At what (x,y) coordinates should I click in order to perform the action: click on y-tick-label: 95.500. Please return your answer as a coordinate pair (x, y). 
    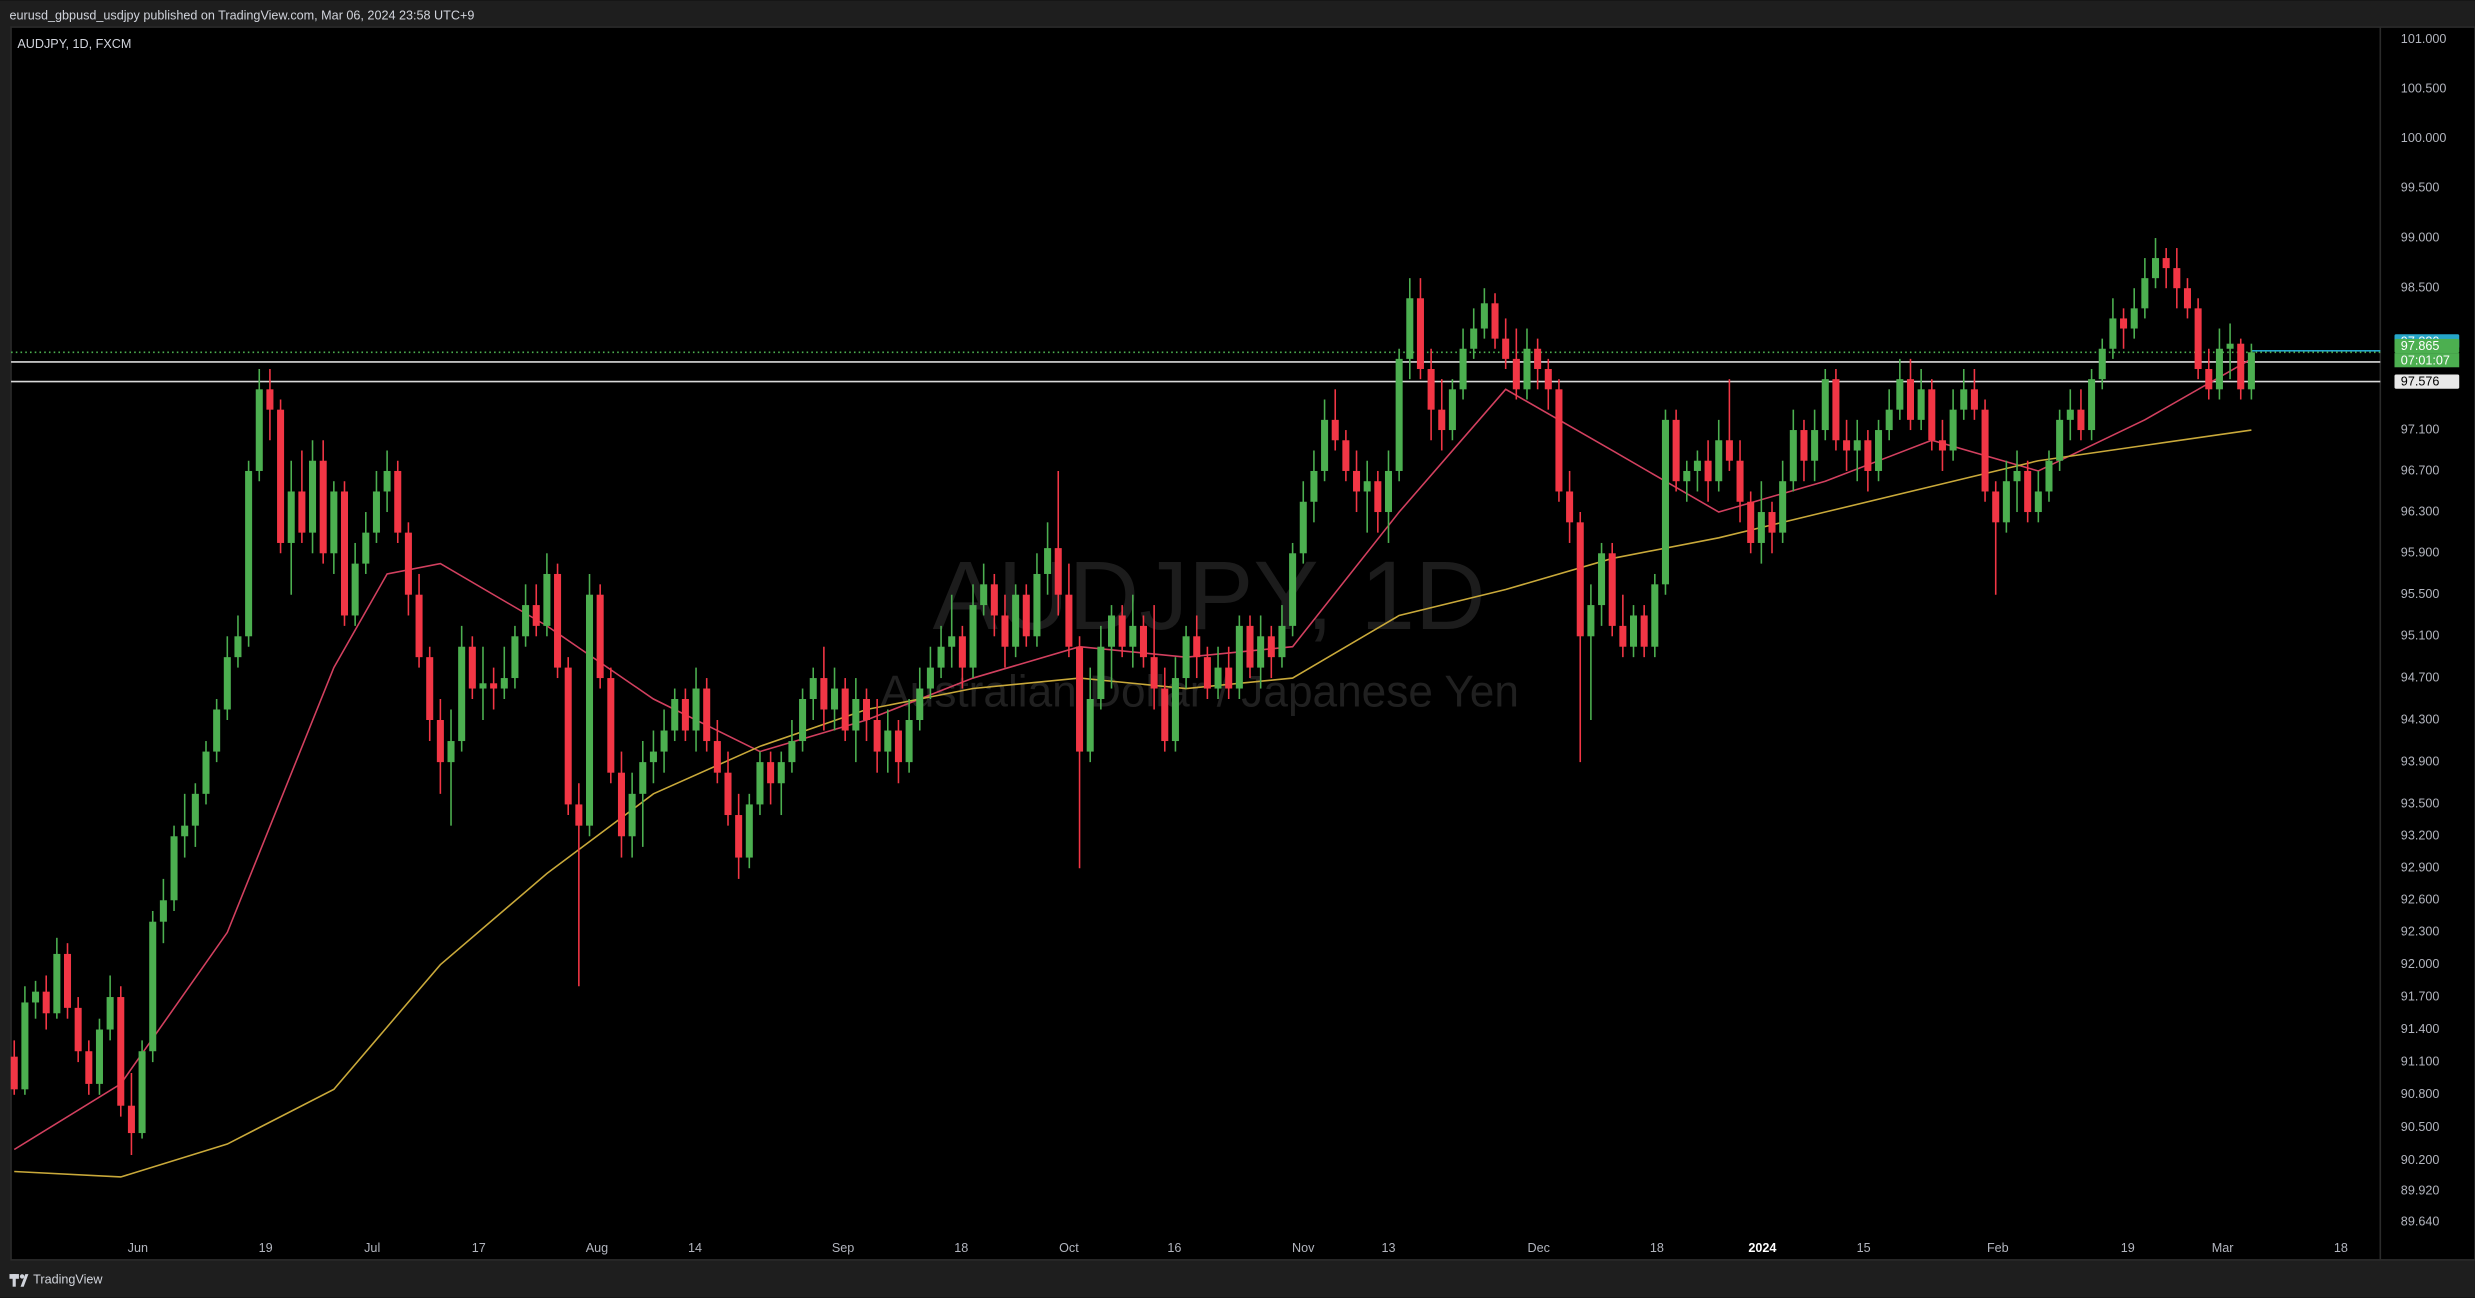
    Looking at the image, I should click on (2420, 594).